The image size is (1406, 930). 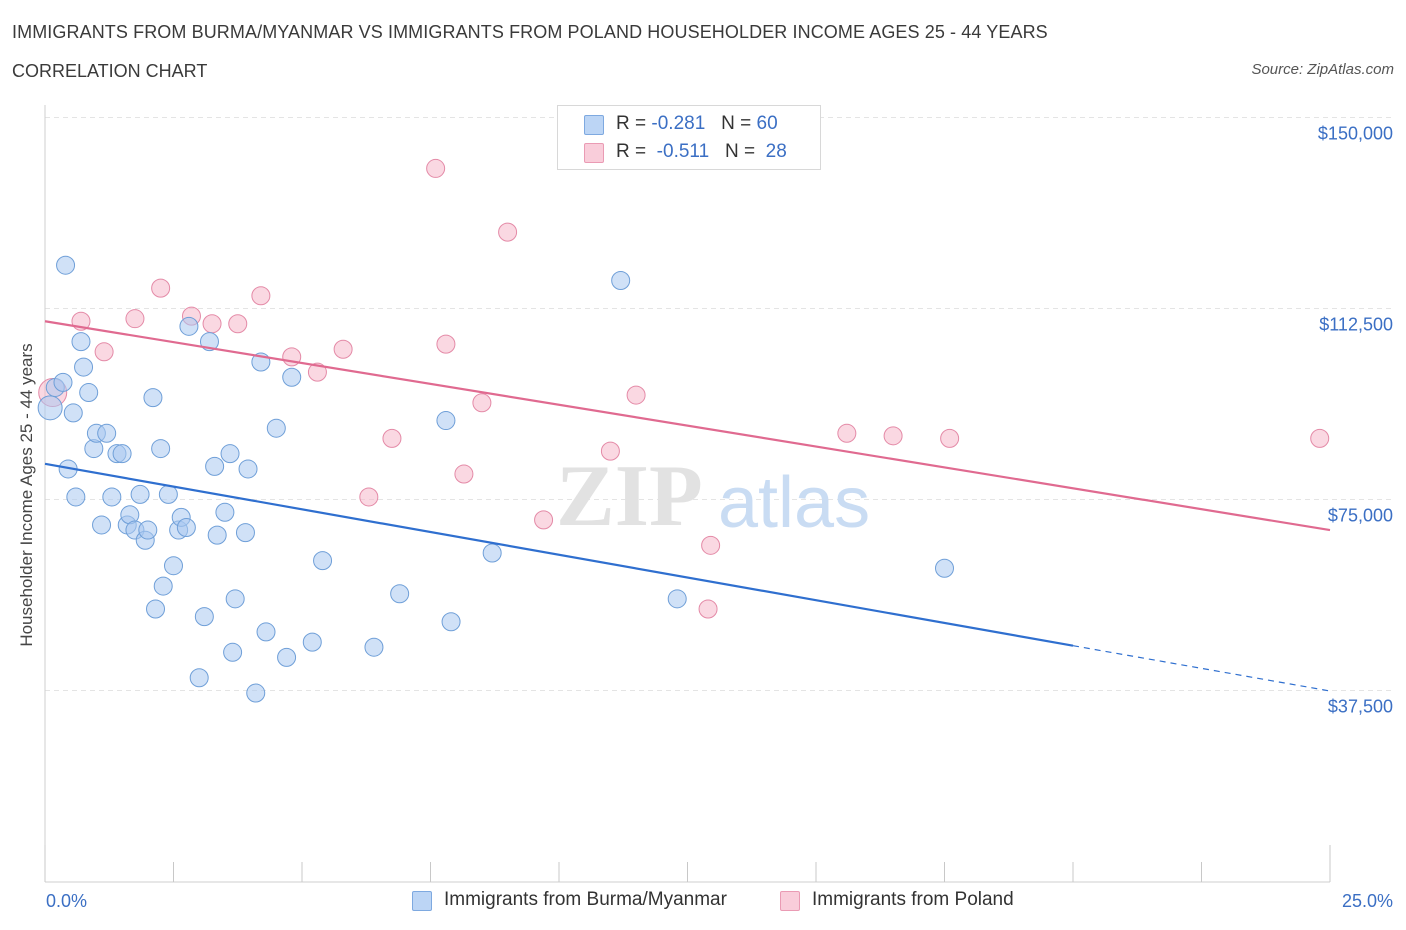 I want to click on x-tick-label-max: 25.0%, so click(x=1367, y=901).